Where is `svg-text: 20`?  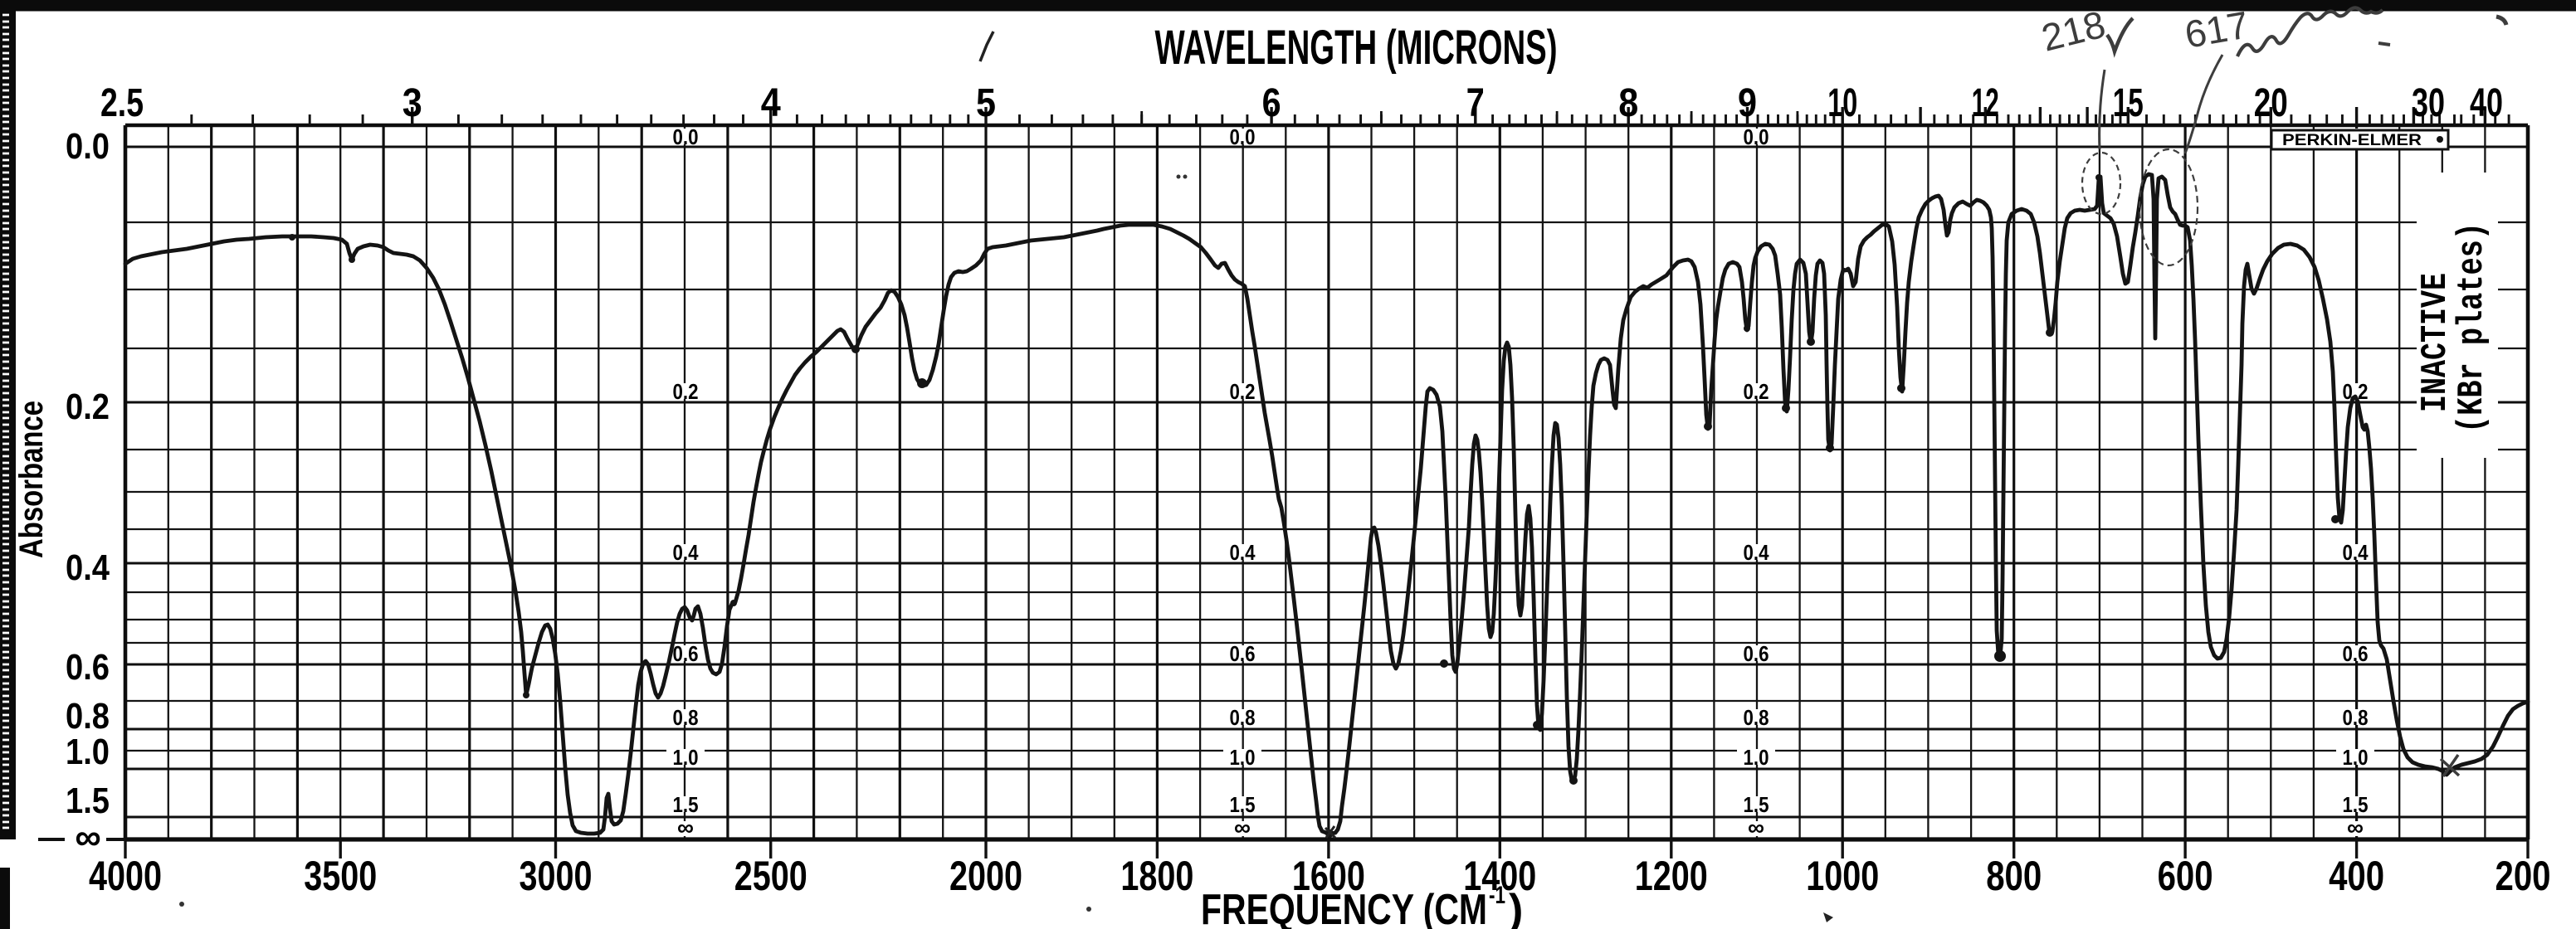 svg-text: 20 is located at coordinates (2271, 103).